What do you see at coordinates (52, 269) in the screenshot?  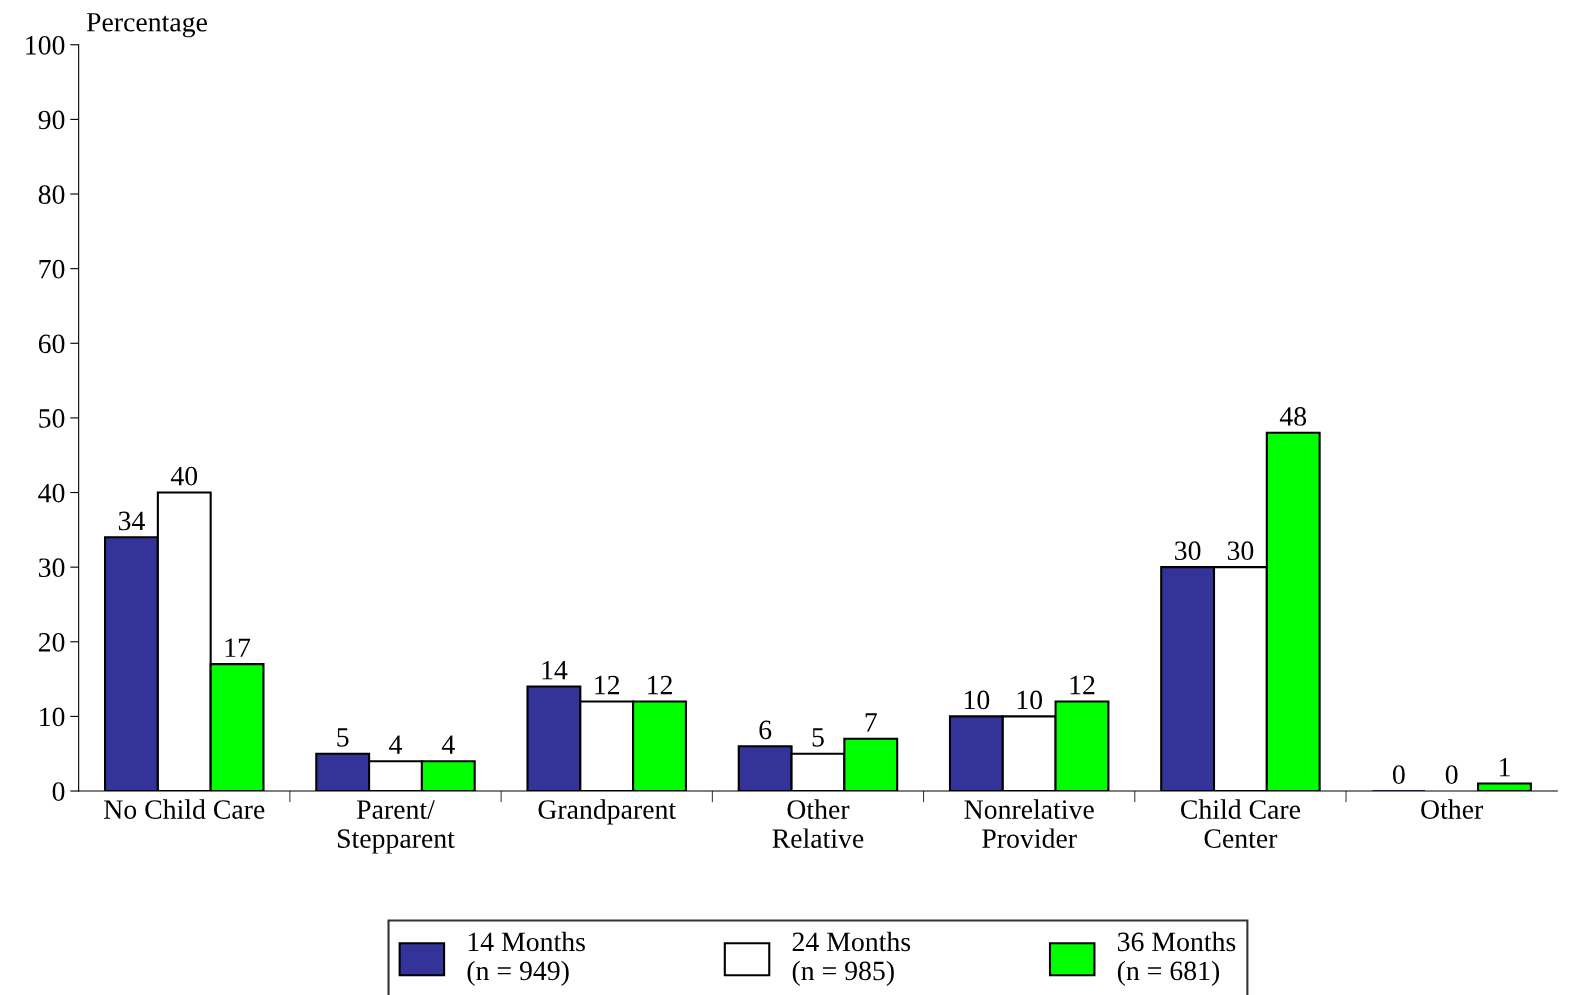 I see `y-tick-label: 70` at bounding box center [52, 269].